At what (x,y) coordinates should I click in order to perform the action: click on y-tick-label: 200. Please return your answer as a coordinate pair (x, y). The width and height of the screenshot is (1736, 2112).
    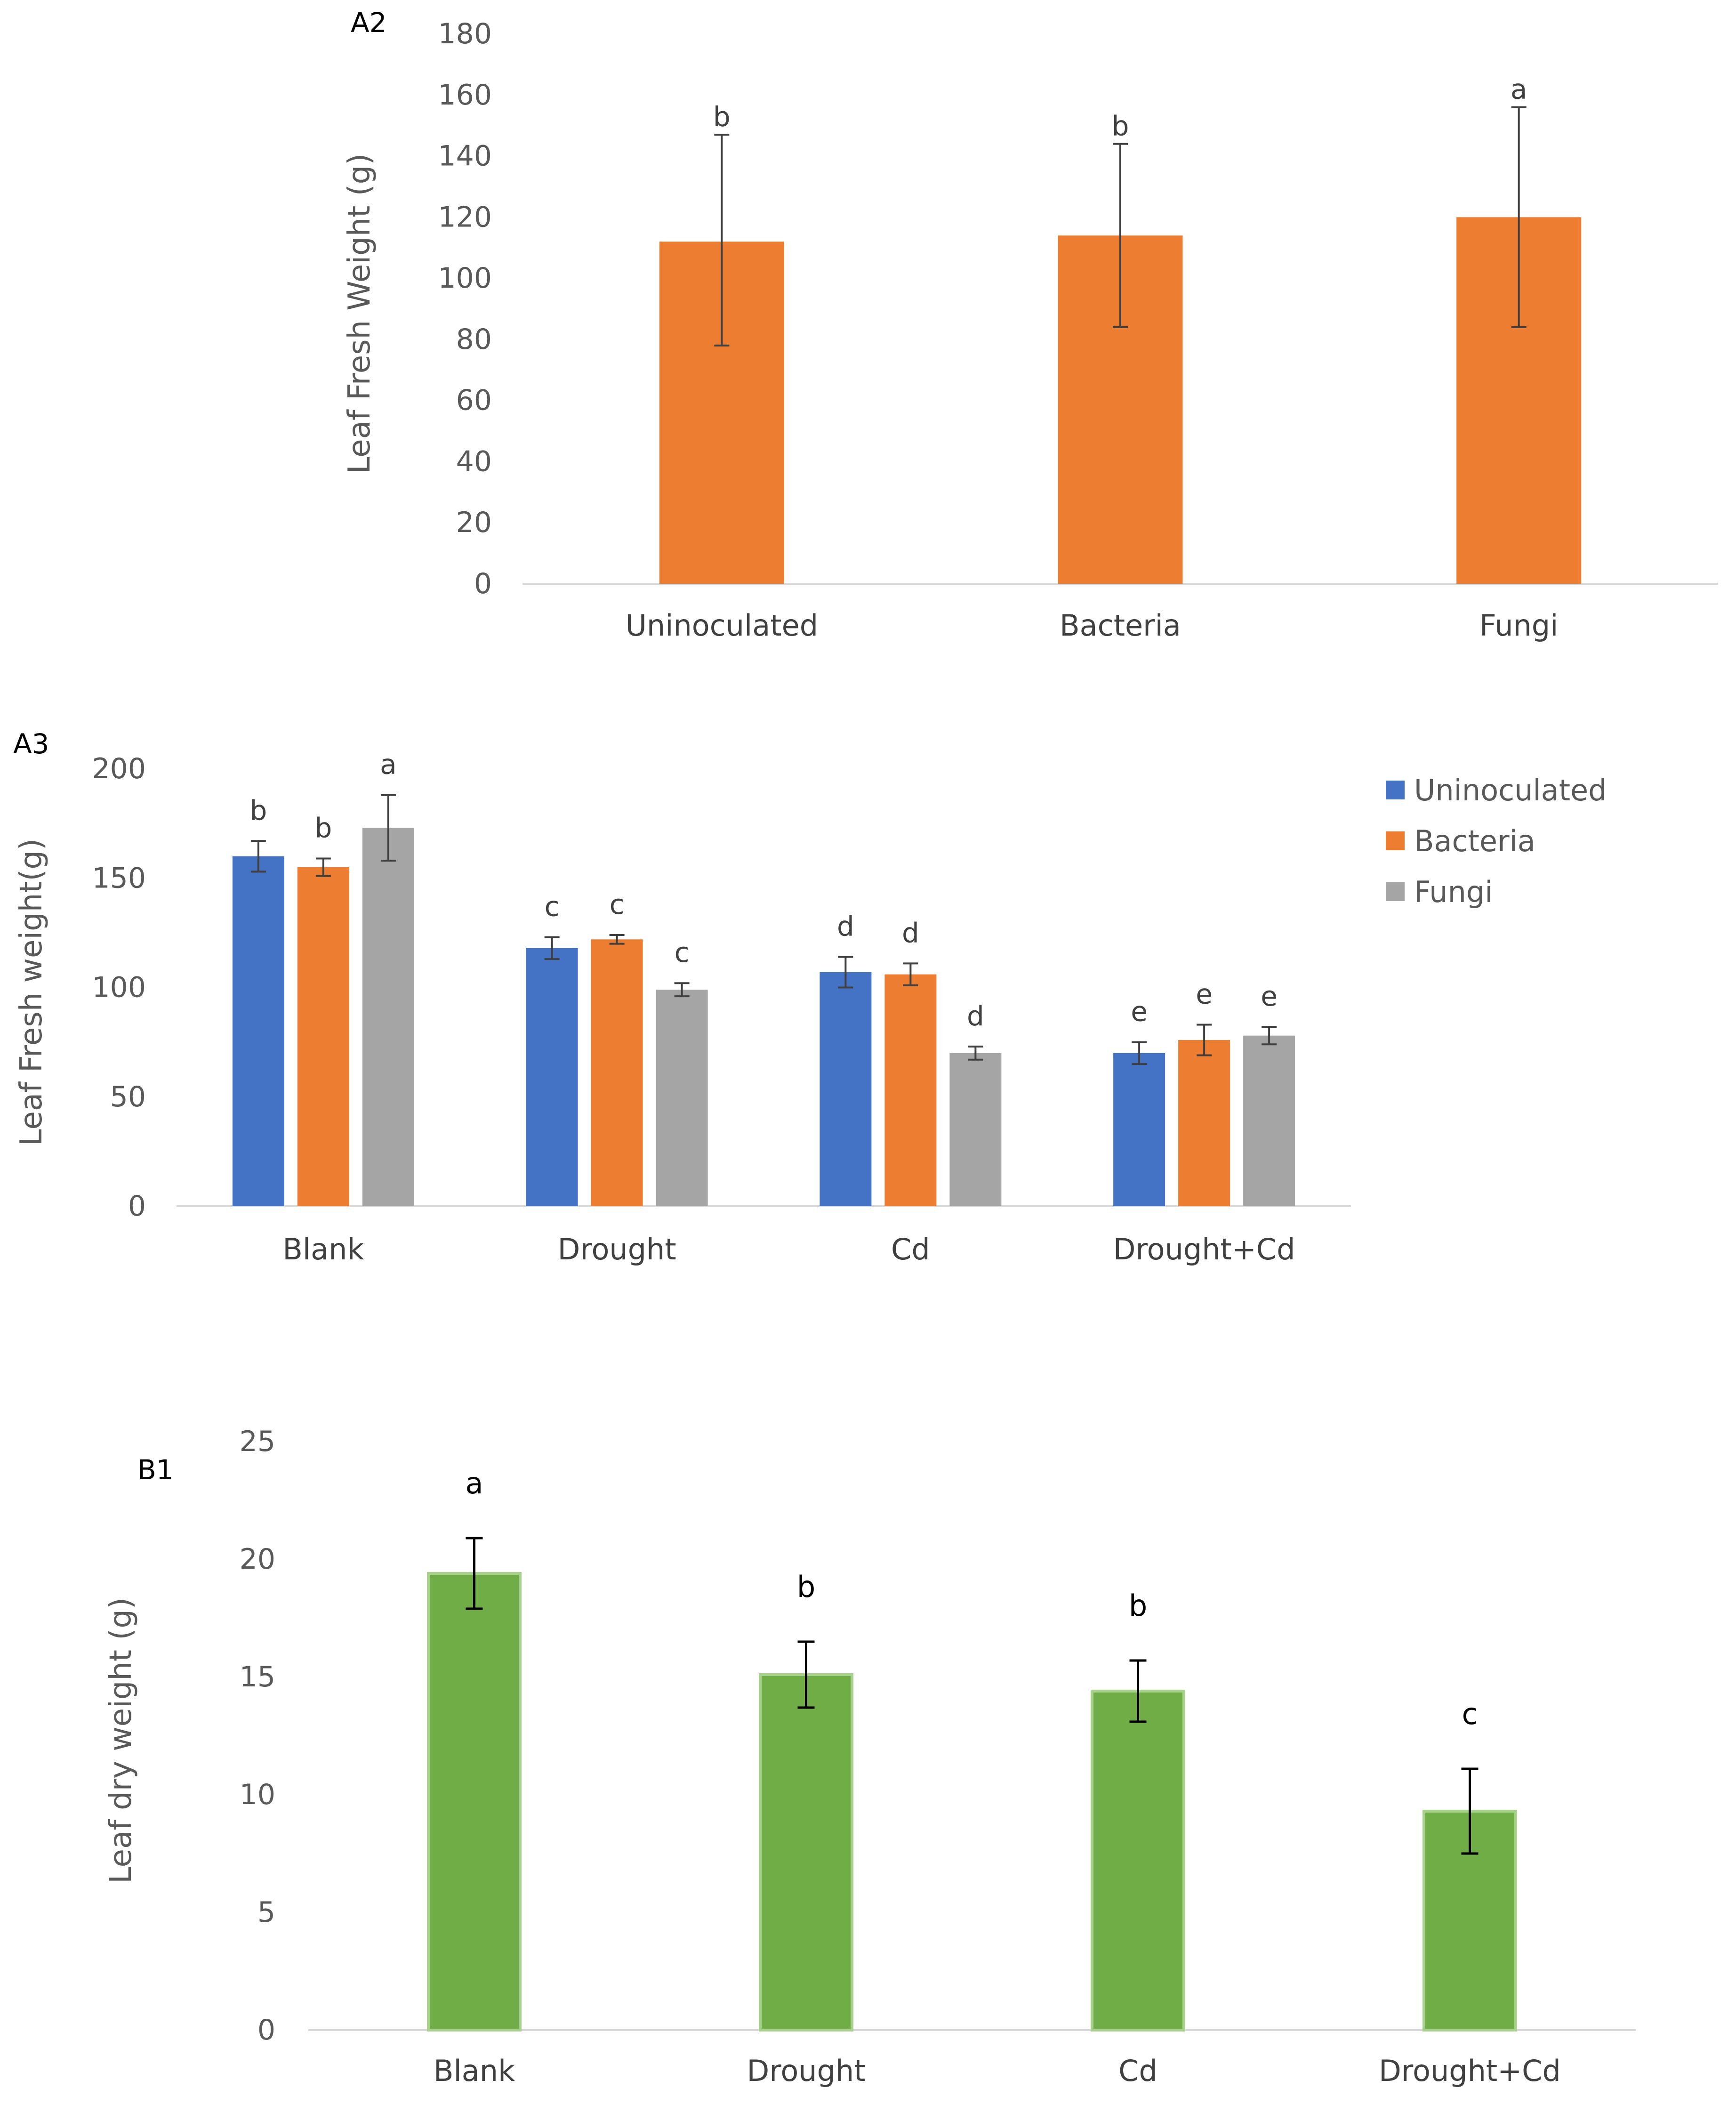
    Looking at the image, I should click on (119, 768).